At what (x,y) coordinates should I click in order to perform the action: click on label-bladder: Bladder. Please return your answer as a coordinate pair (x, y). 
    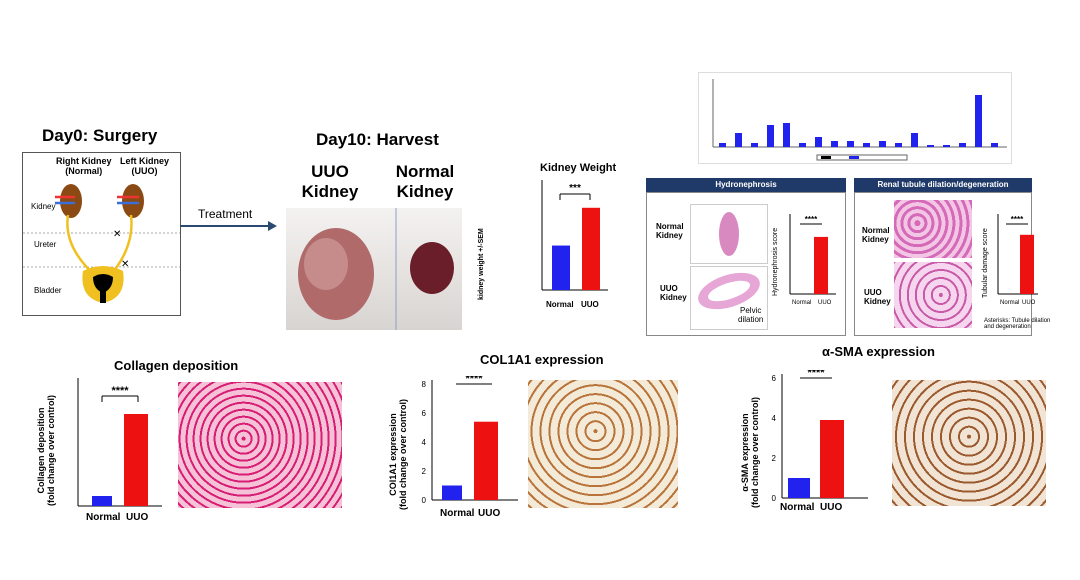
    Looking at the image, I should click on (48, 290).